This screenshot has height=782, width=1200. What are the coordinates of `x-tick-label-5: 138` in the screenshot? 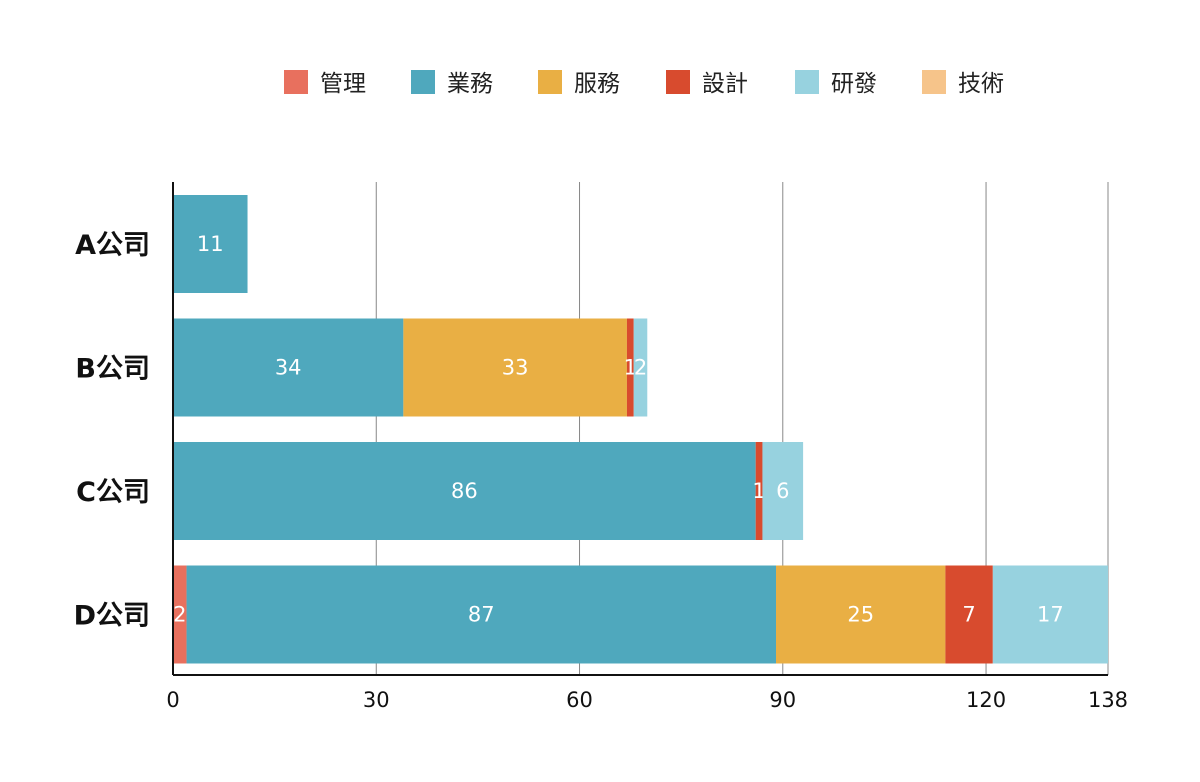 It's located at (1108, 700).